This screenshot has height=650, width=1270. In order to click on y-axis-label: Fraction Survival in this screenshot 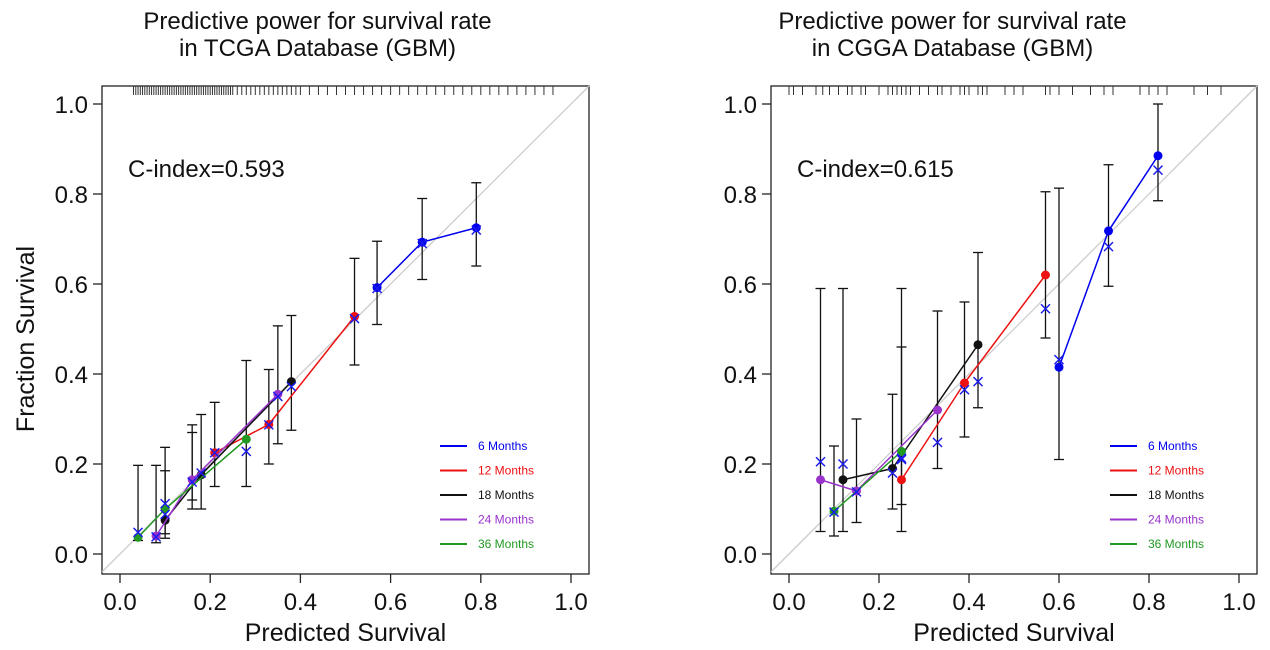, I will do `click(26, 339)`.